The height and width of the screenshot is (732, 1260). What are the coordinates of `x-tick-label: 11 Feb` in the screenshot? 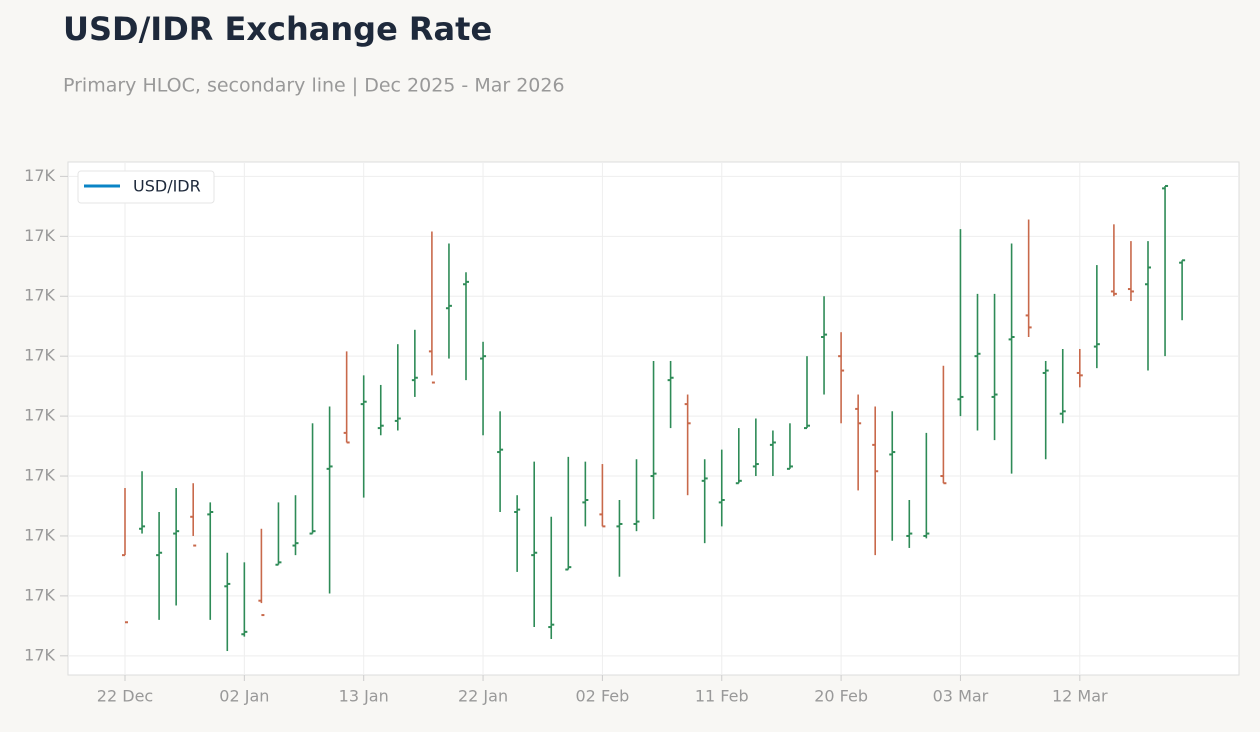 It's located at (722, 696).